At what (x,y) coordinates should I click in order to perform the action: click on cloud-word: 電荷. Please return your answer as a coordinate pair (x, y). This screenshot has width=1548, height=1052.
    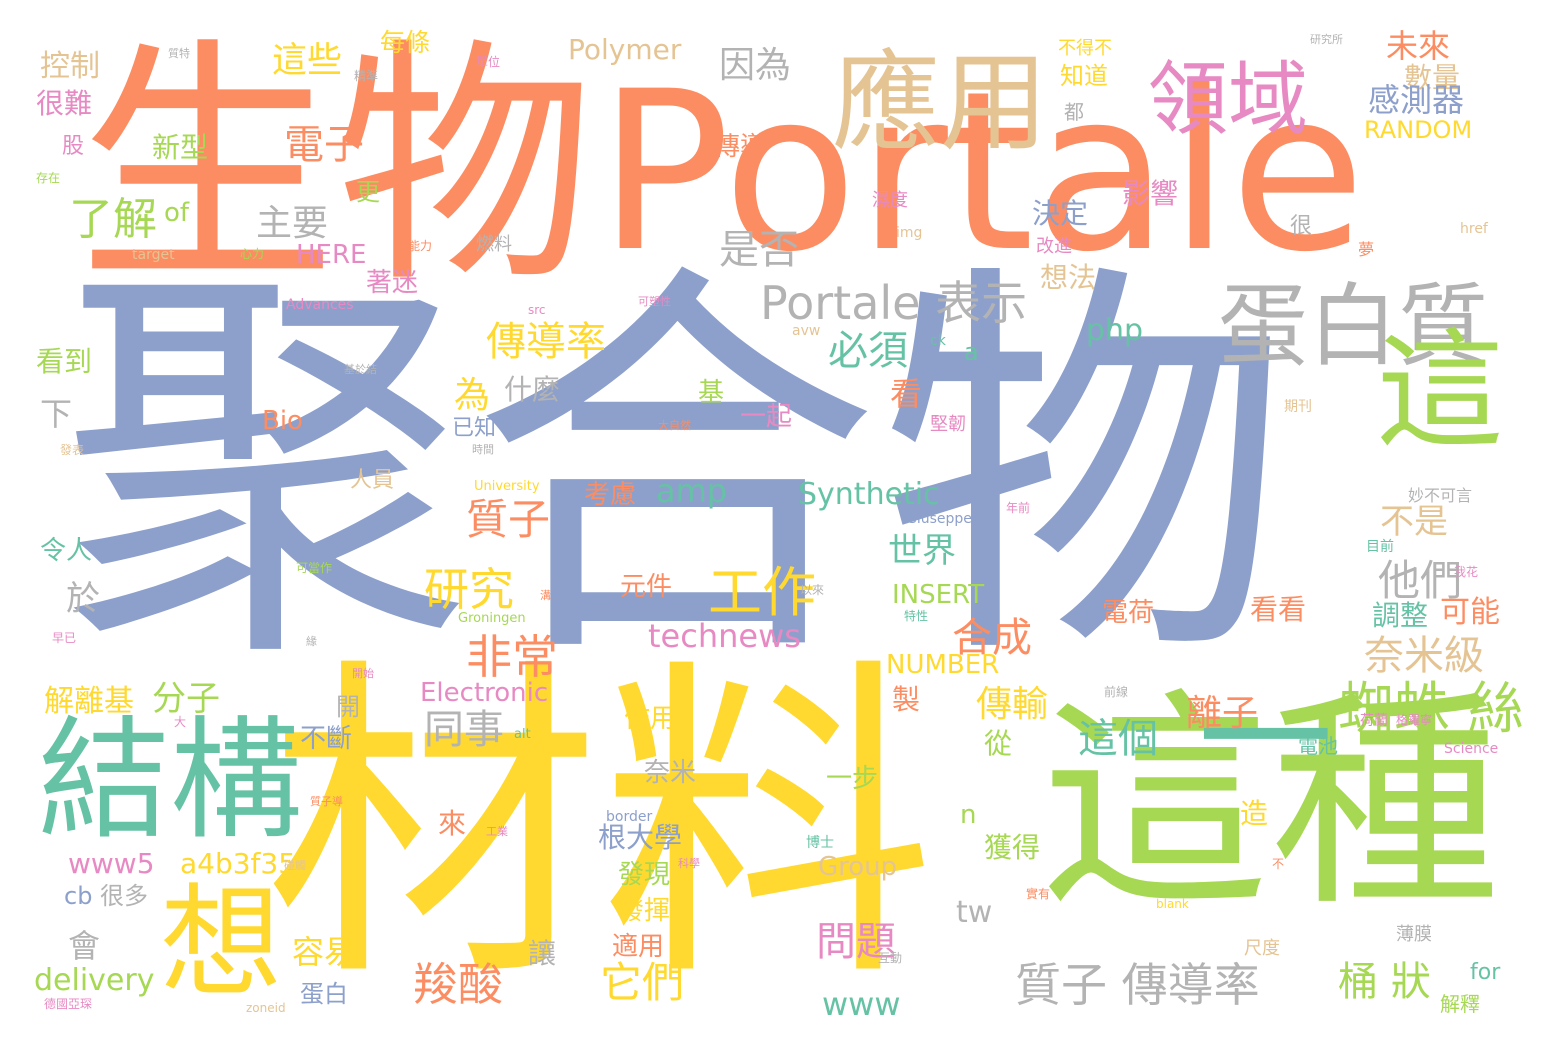
    Looking at the image, I should click on (1128, 613).